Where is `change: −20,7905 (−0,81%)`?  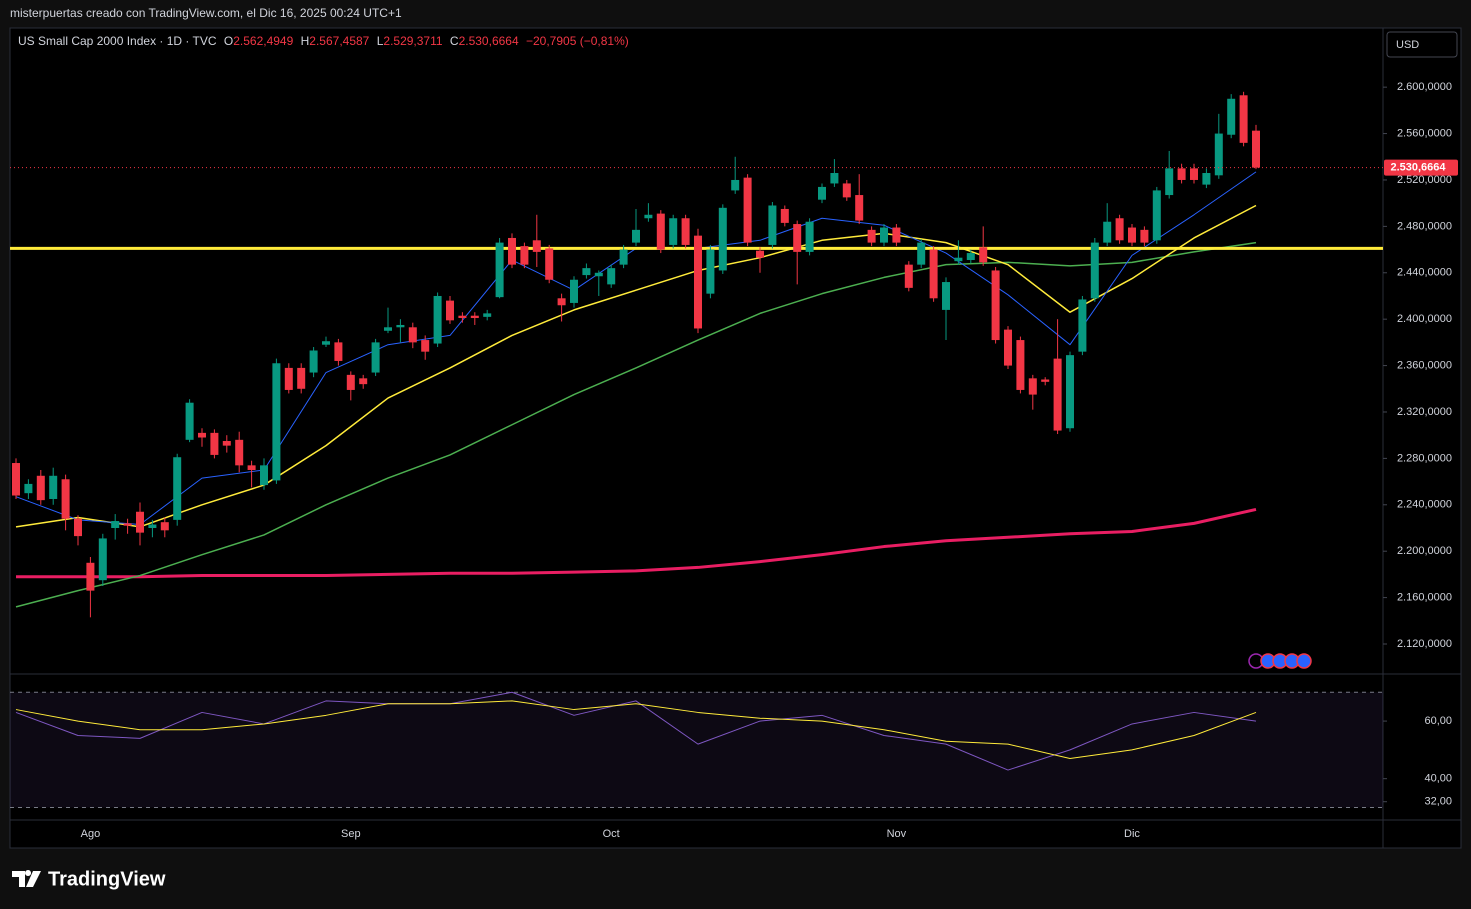 change: −20,7905 (−0,81%) is located at coordinates (577, 41).